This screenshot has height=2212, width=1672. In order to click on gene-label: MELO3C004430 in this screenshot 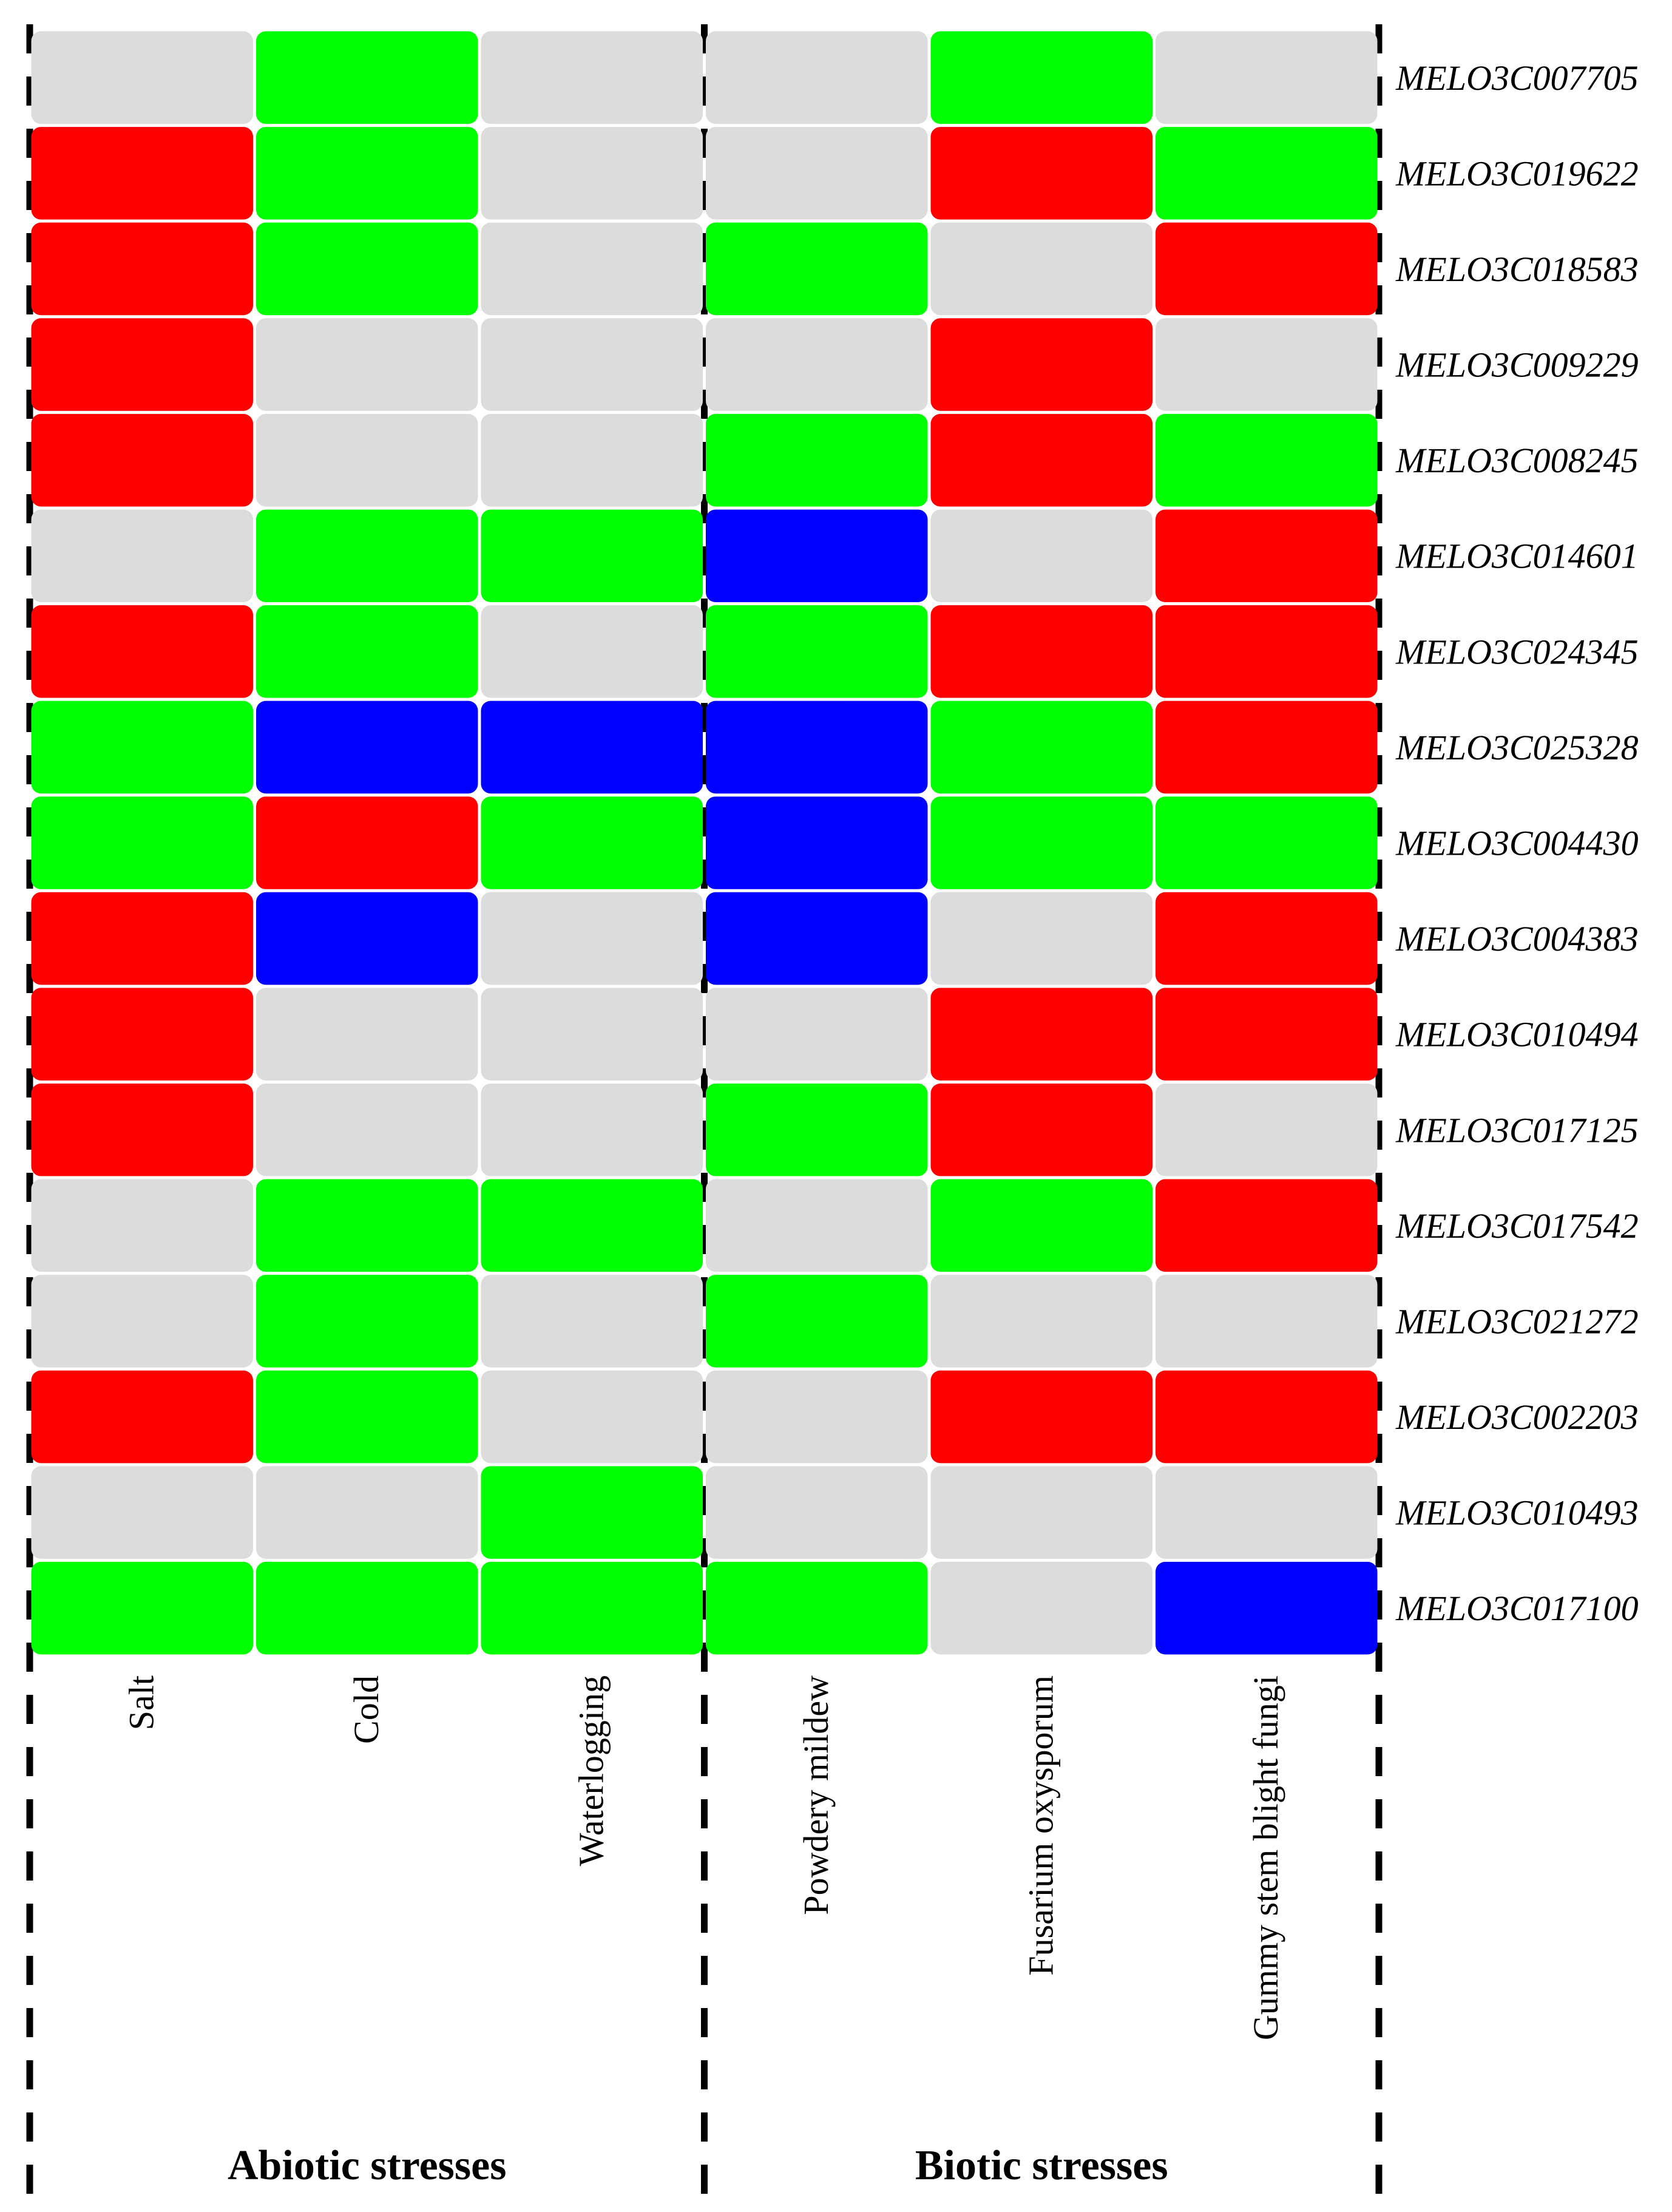, I will do `click(1517, 843)`.